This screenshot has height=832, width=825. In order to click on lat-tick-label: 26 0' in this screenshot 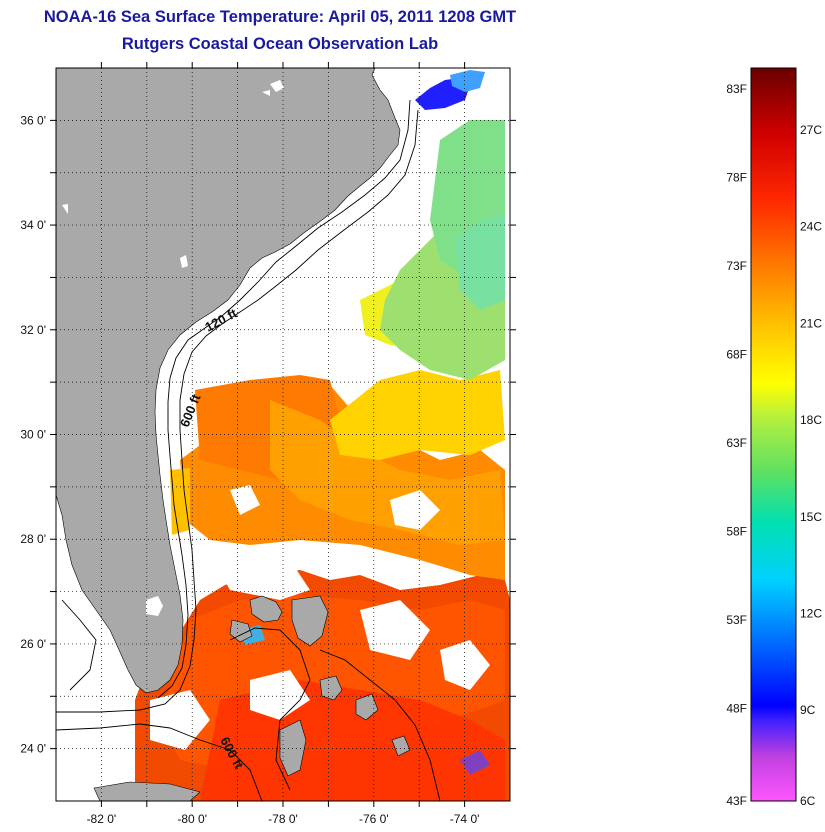, I will do `click(33, 644)`.